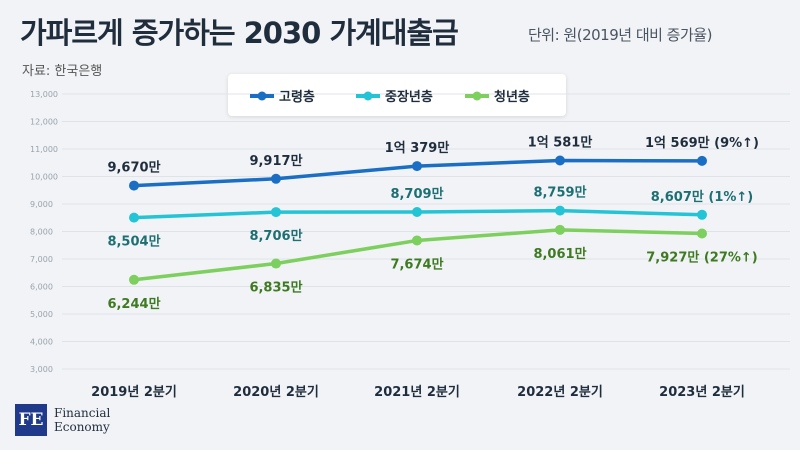 This screenshot has height=450, width=800. Describe the element at coordinates (41, 342) in the screenshot. I see `y-tick-label: 4,000` at that location.